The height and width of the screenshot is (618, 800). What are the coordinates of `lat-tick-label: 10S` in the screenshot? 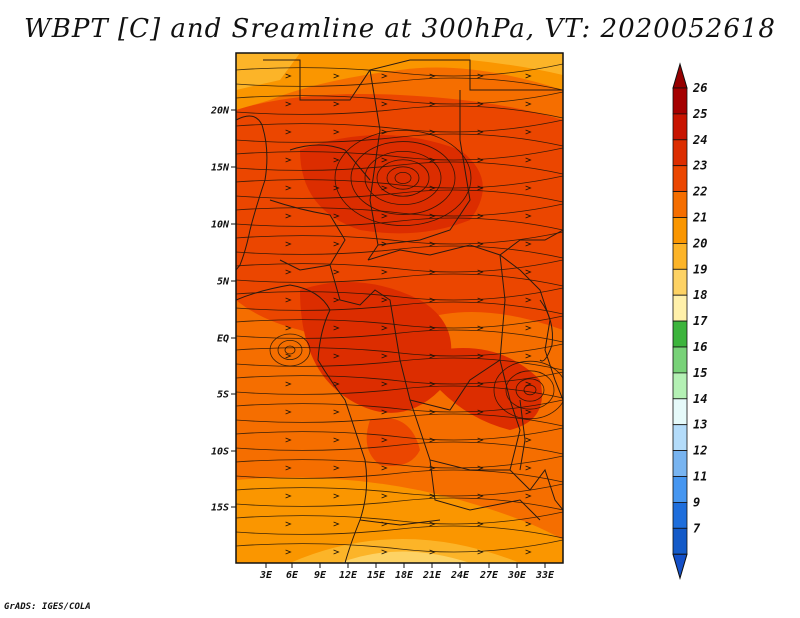 It's located at (220, 452).